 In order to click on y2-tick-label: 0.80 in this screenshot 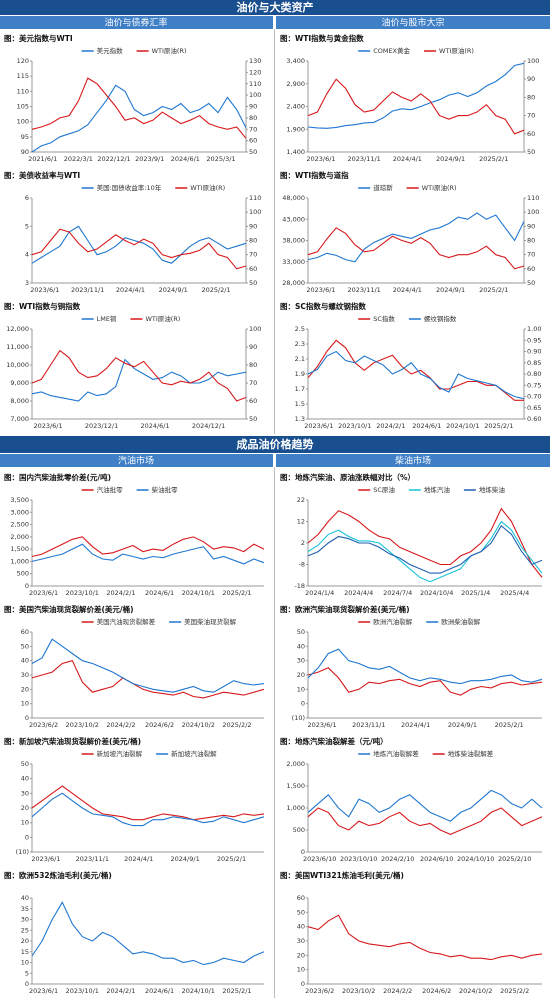, I will do `click(534, 374)`.